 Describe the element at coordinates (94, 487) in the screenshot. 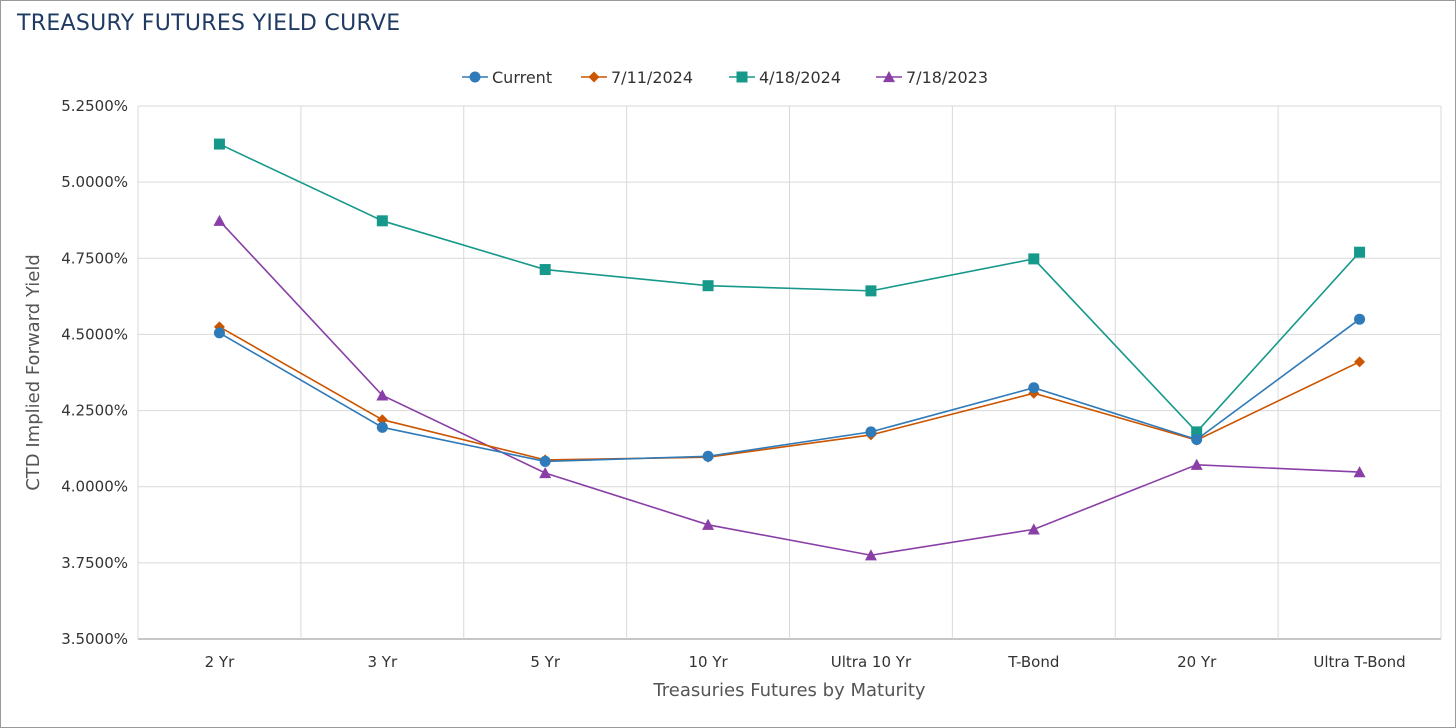

I see `y-tick-label: 4.0000%` at that location.